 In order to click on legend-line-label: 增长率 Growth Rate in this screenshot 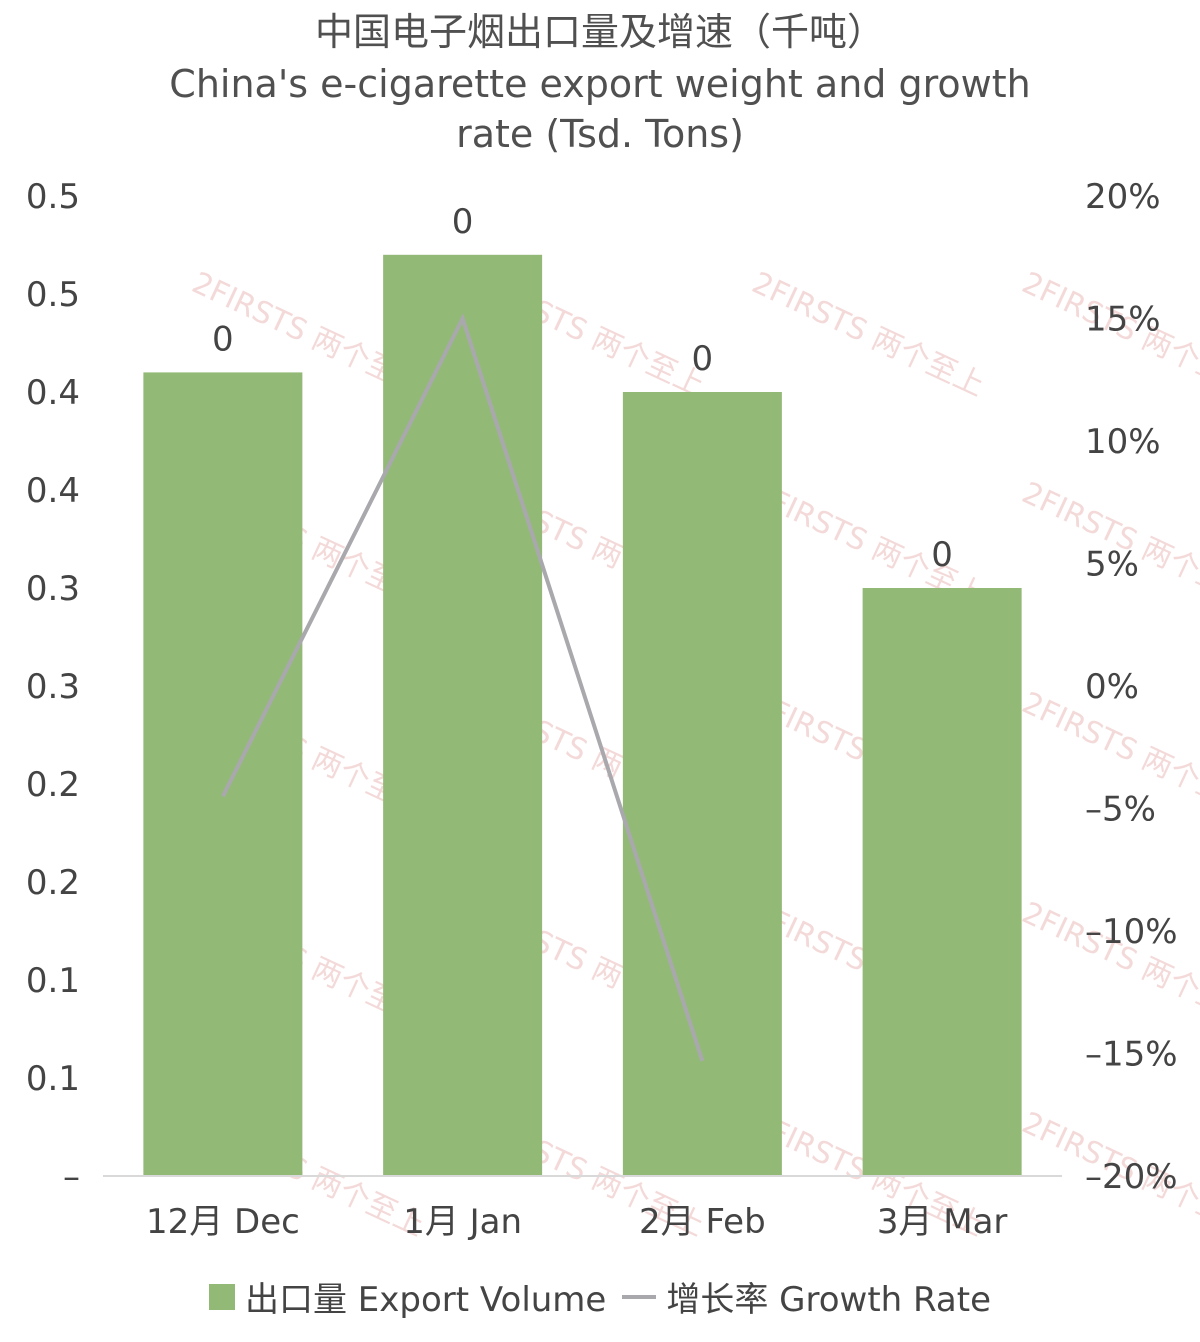, I will do `click(829, 1300)`.